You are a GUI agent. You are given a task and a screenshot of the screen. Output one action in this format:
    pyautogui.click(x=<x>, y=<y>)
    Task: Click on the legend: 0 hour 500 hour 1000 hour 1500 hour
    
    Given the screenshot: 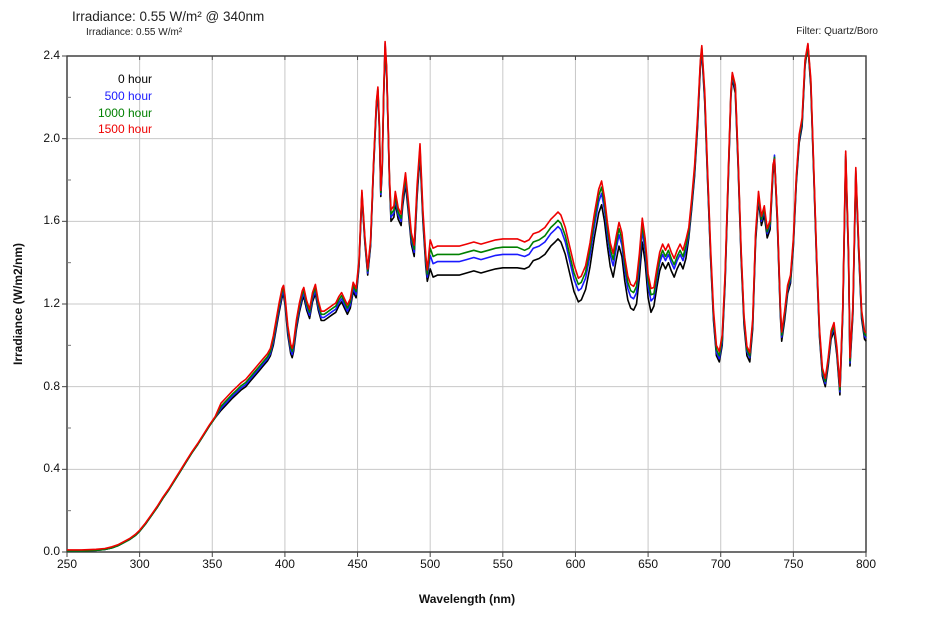 What is the action you would take?
    pyautogui.click(x=76, y=104)
    